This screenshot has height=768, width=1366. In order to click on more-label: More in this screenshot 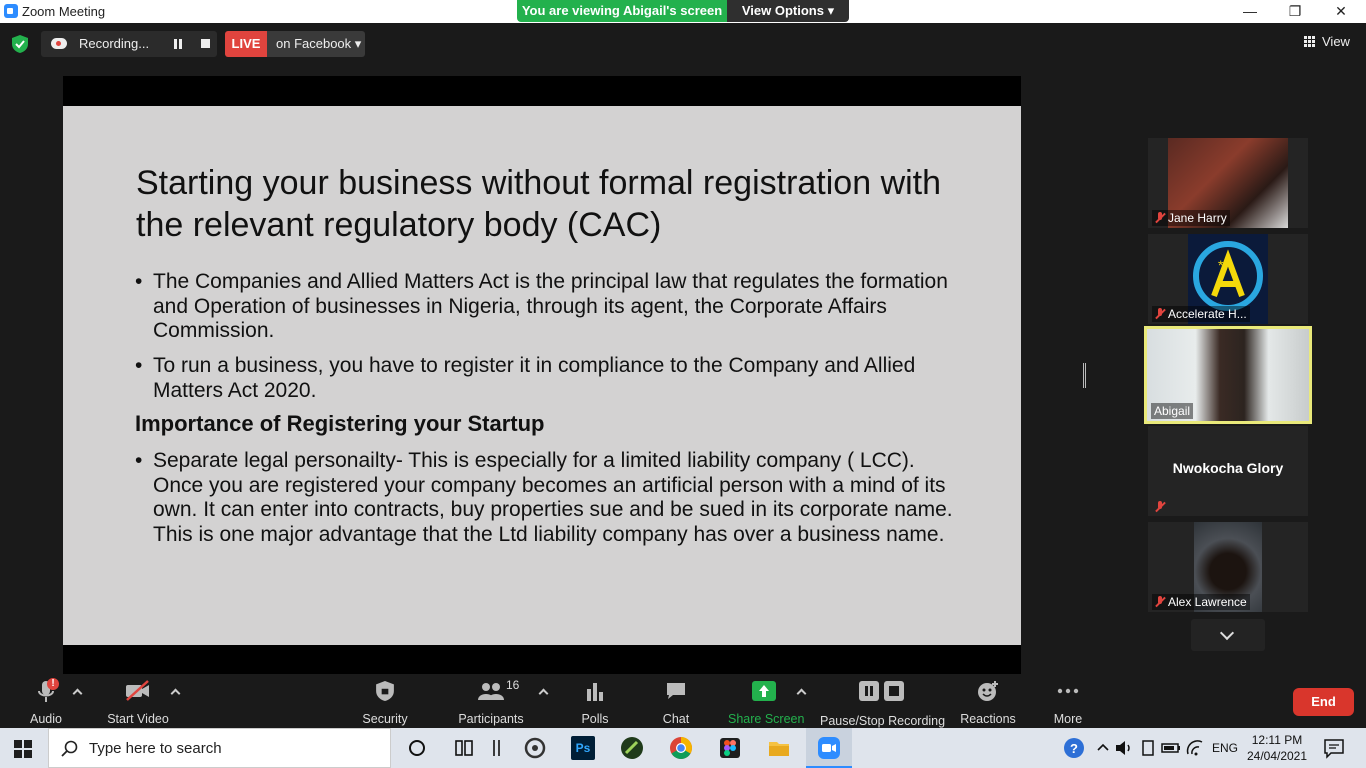, I will do `click(1068, 719)`.